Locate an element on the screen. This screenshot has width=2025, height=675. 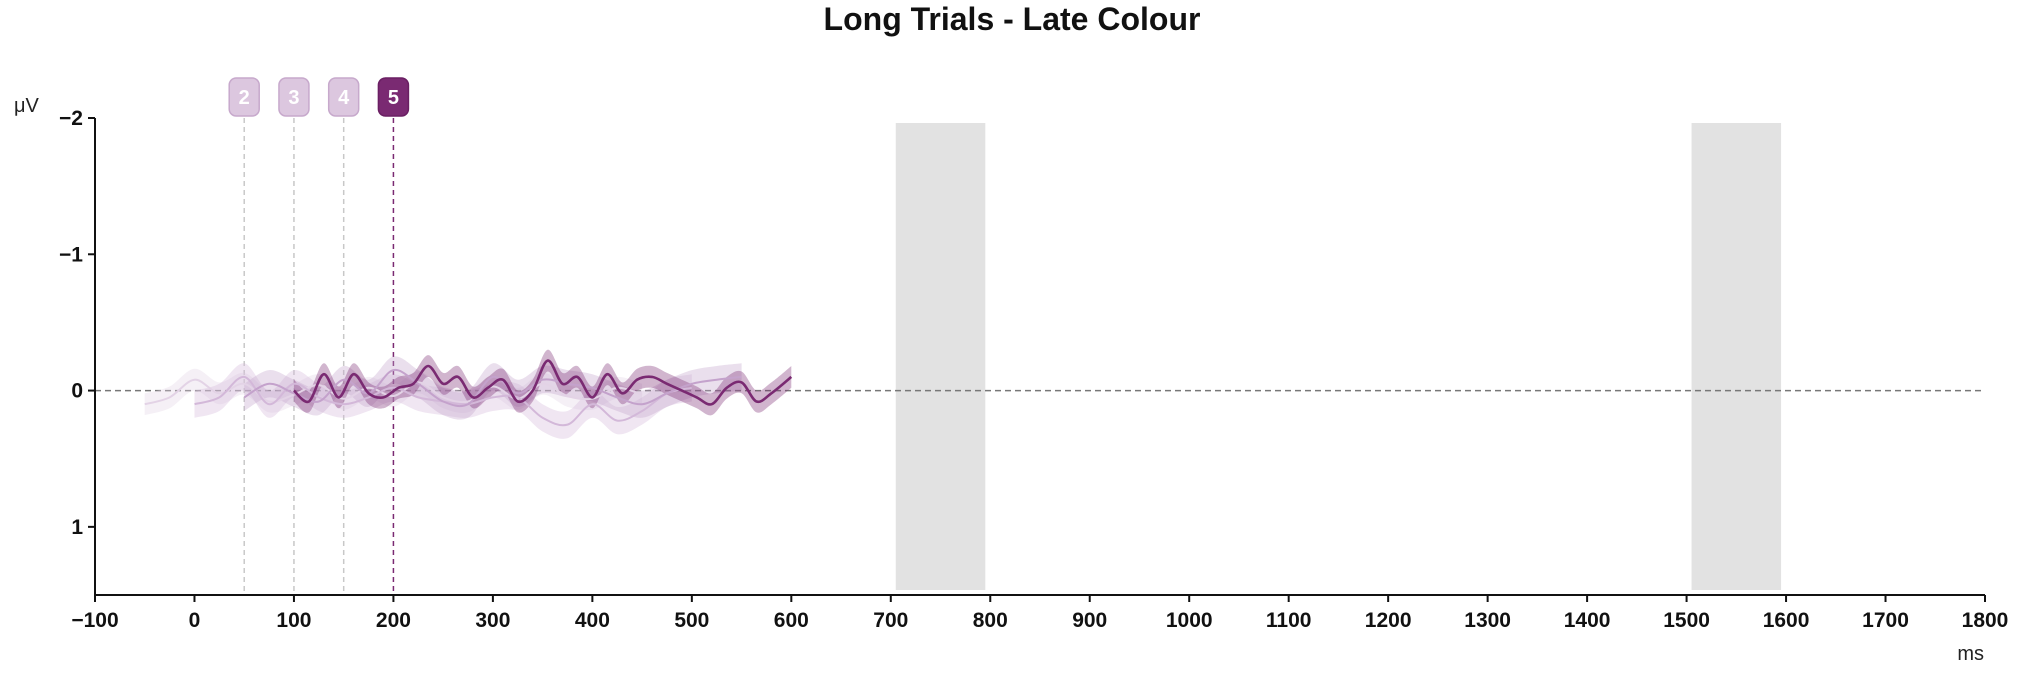
marker-badge-4: 4 is located at coordinates (343, 97).